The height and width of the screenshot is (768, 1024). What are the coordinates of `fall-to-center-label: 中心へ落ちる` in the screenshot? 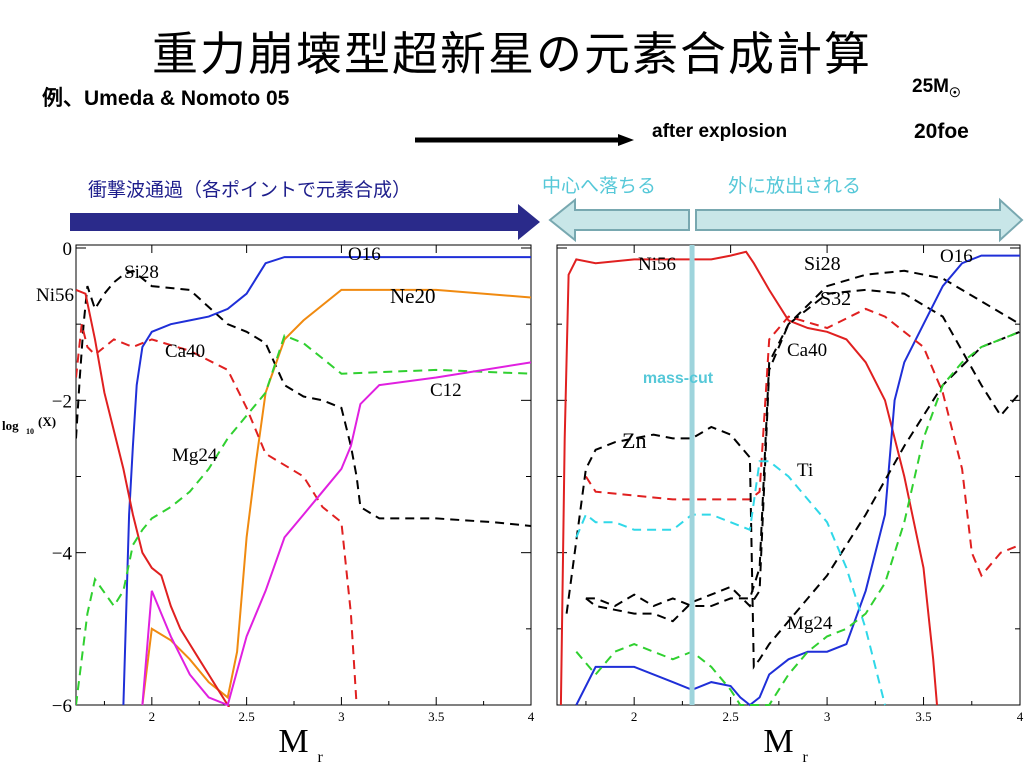 It's located at (599, 186).